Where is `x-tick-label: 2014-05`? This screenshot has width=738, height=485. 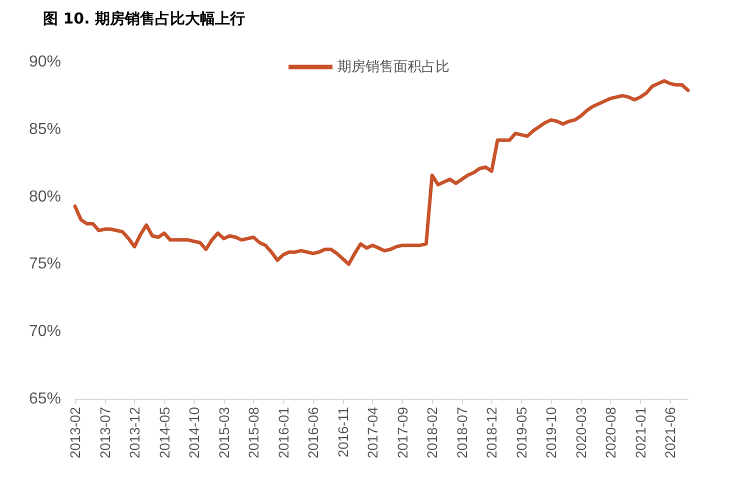
x-tick-label: 2014-05 is located at coordinates (164, 432).